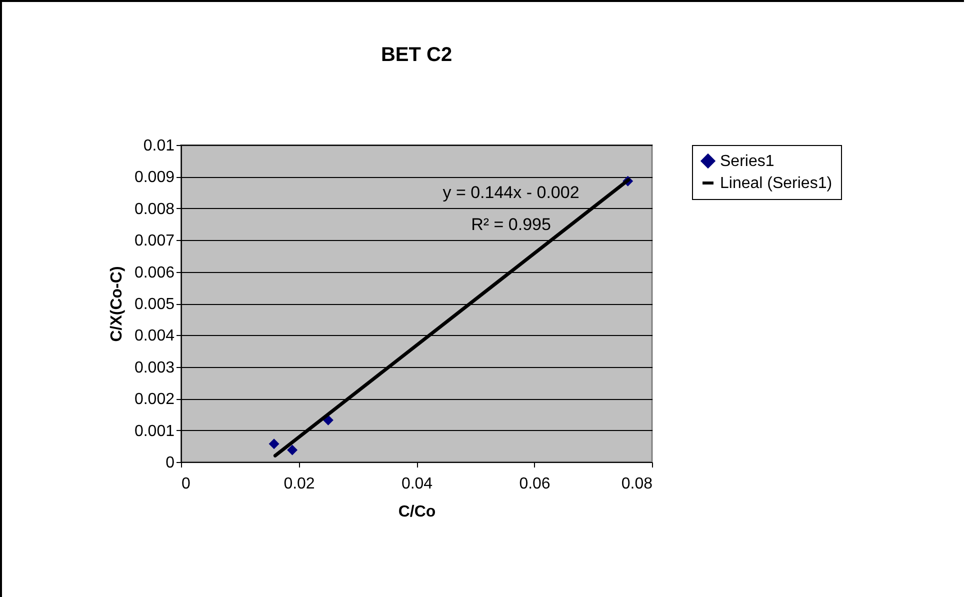 The width and height of the screenshot is (966, 597). I want to click on y-axis-title: C/X(Co-C), so click(117, 304).